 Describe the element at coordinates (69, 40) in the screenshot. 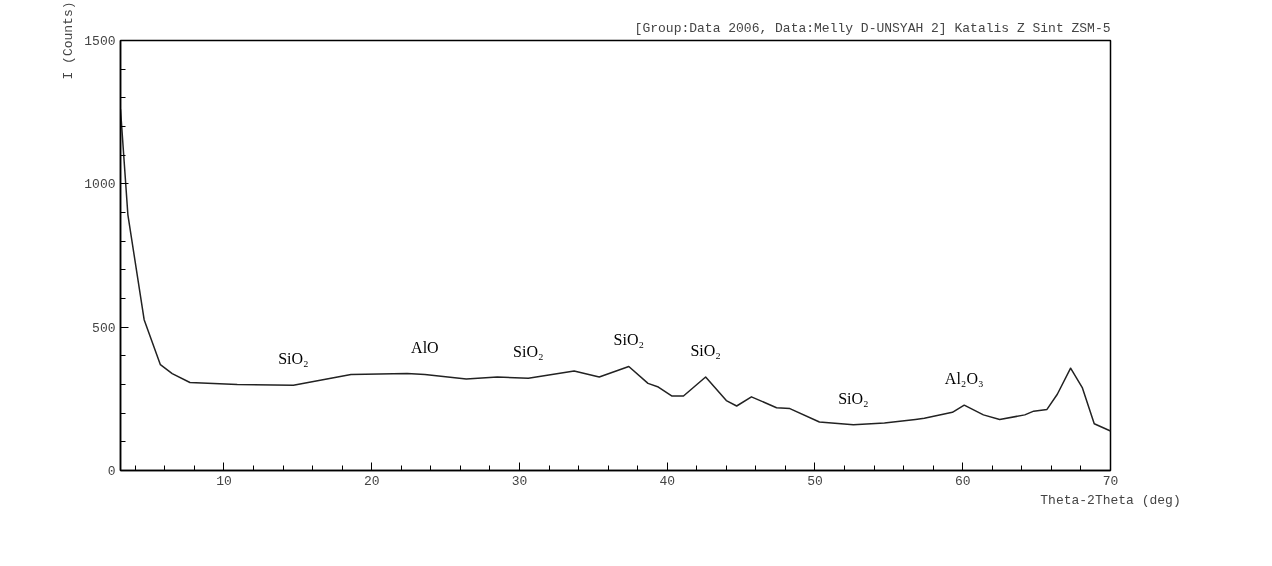

I see `y-axis-title: I (Counts)` at that location.